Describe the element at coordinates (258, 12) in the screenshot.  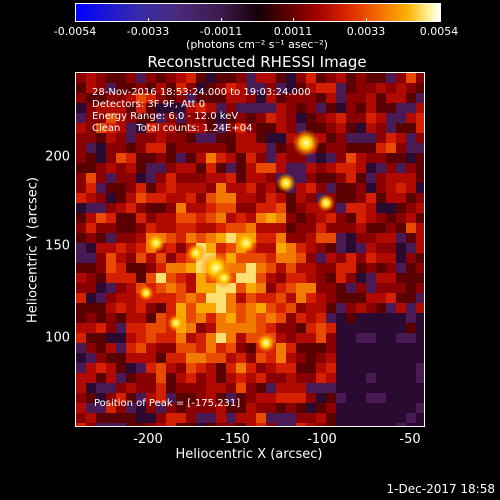
I see `colorbar` at that location.